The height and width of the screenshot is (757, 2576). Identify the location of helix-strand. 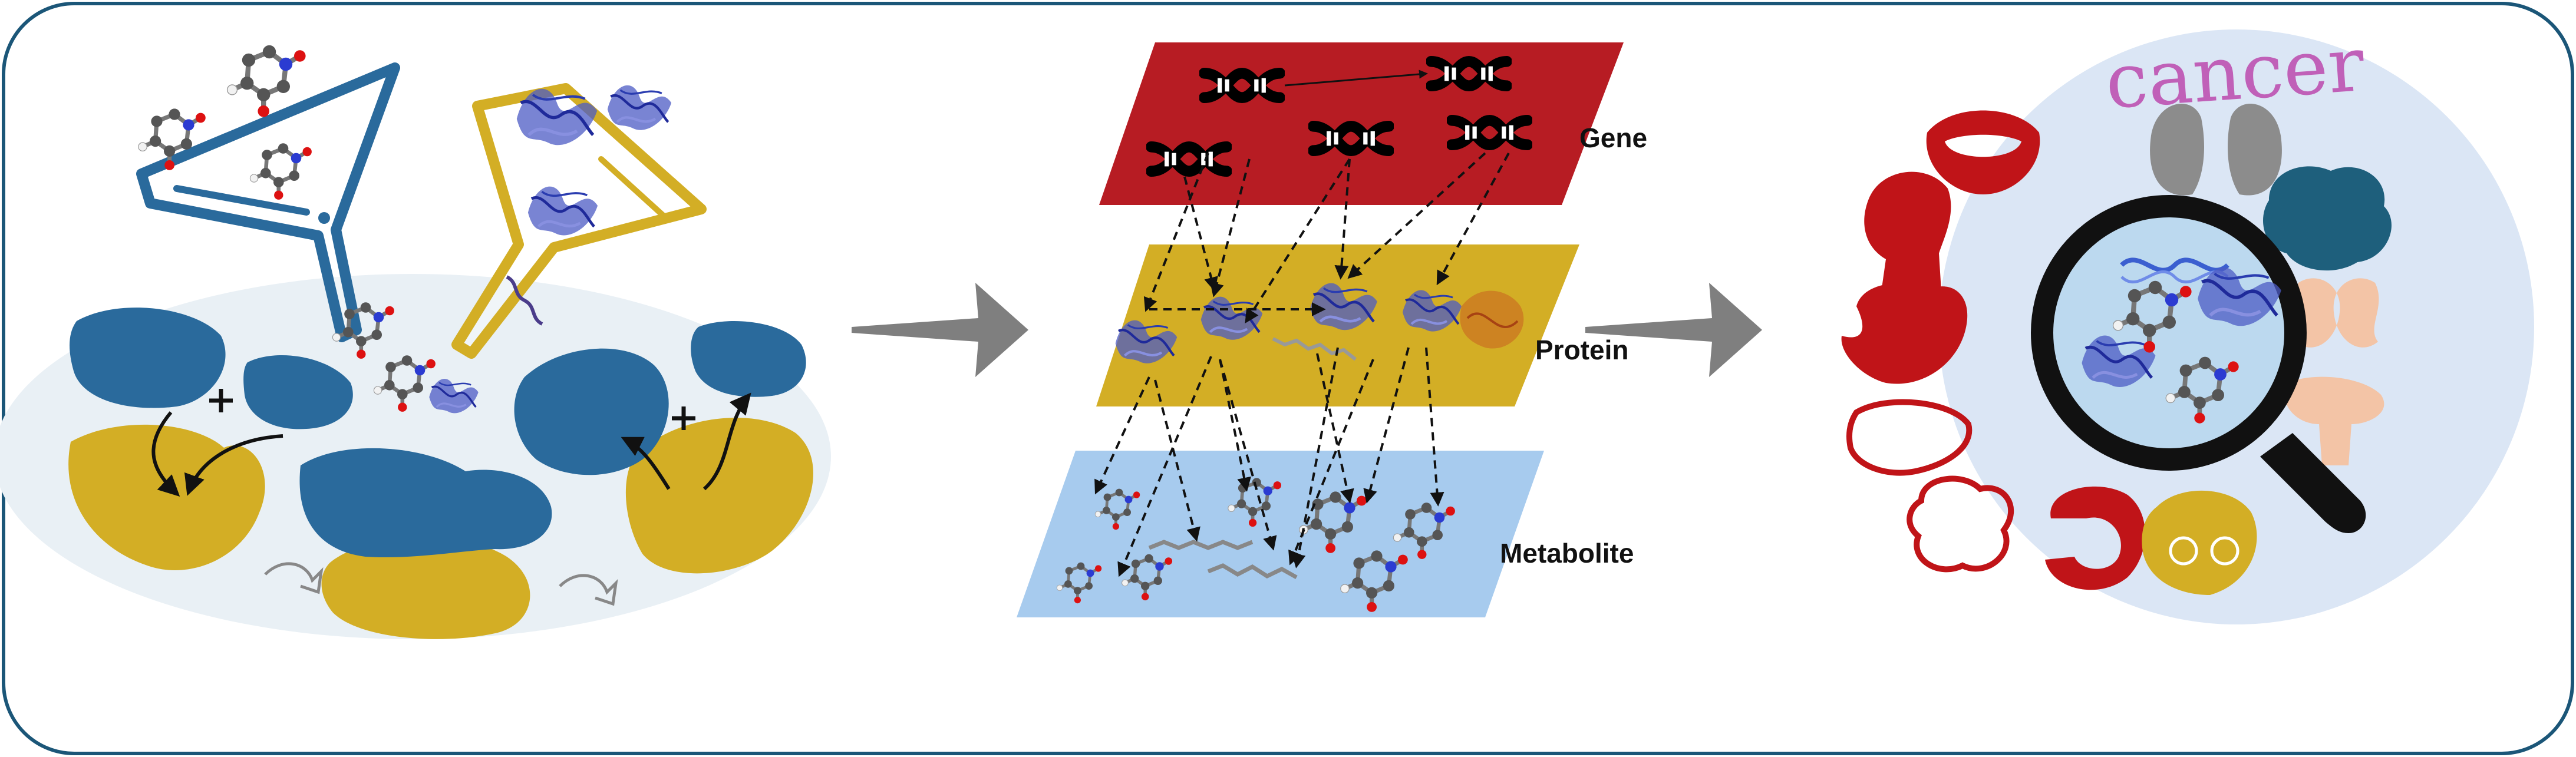
(524, 300).